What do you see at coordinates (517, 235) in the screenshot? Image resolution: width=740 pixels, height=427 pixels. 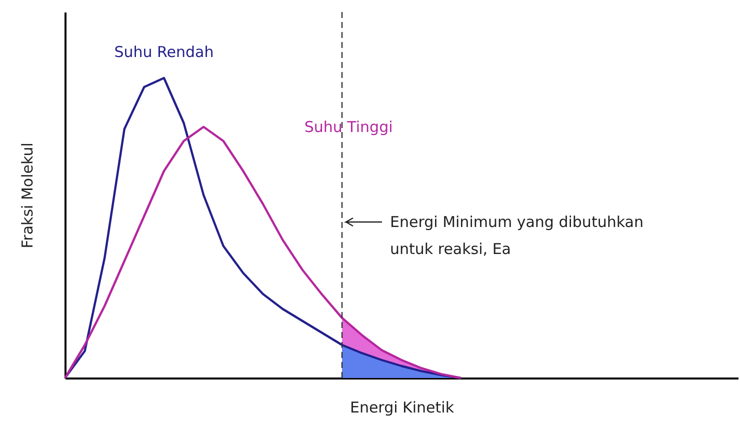 I see `annotation: Energi Minimum yang dibutuhkan untuk reaksi, Ea` at bounding box center [517, 235].